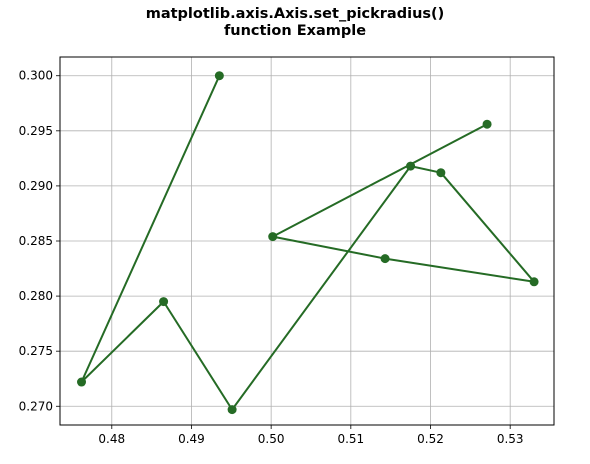 This screenshot has width=590, height=464. I want to click on x-tick-label: 0.53, so click(510, 439).